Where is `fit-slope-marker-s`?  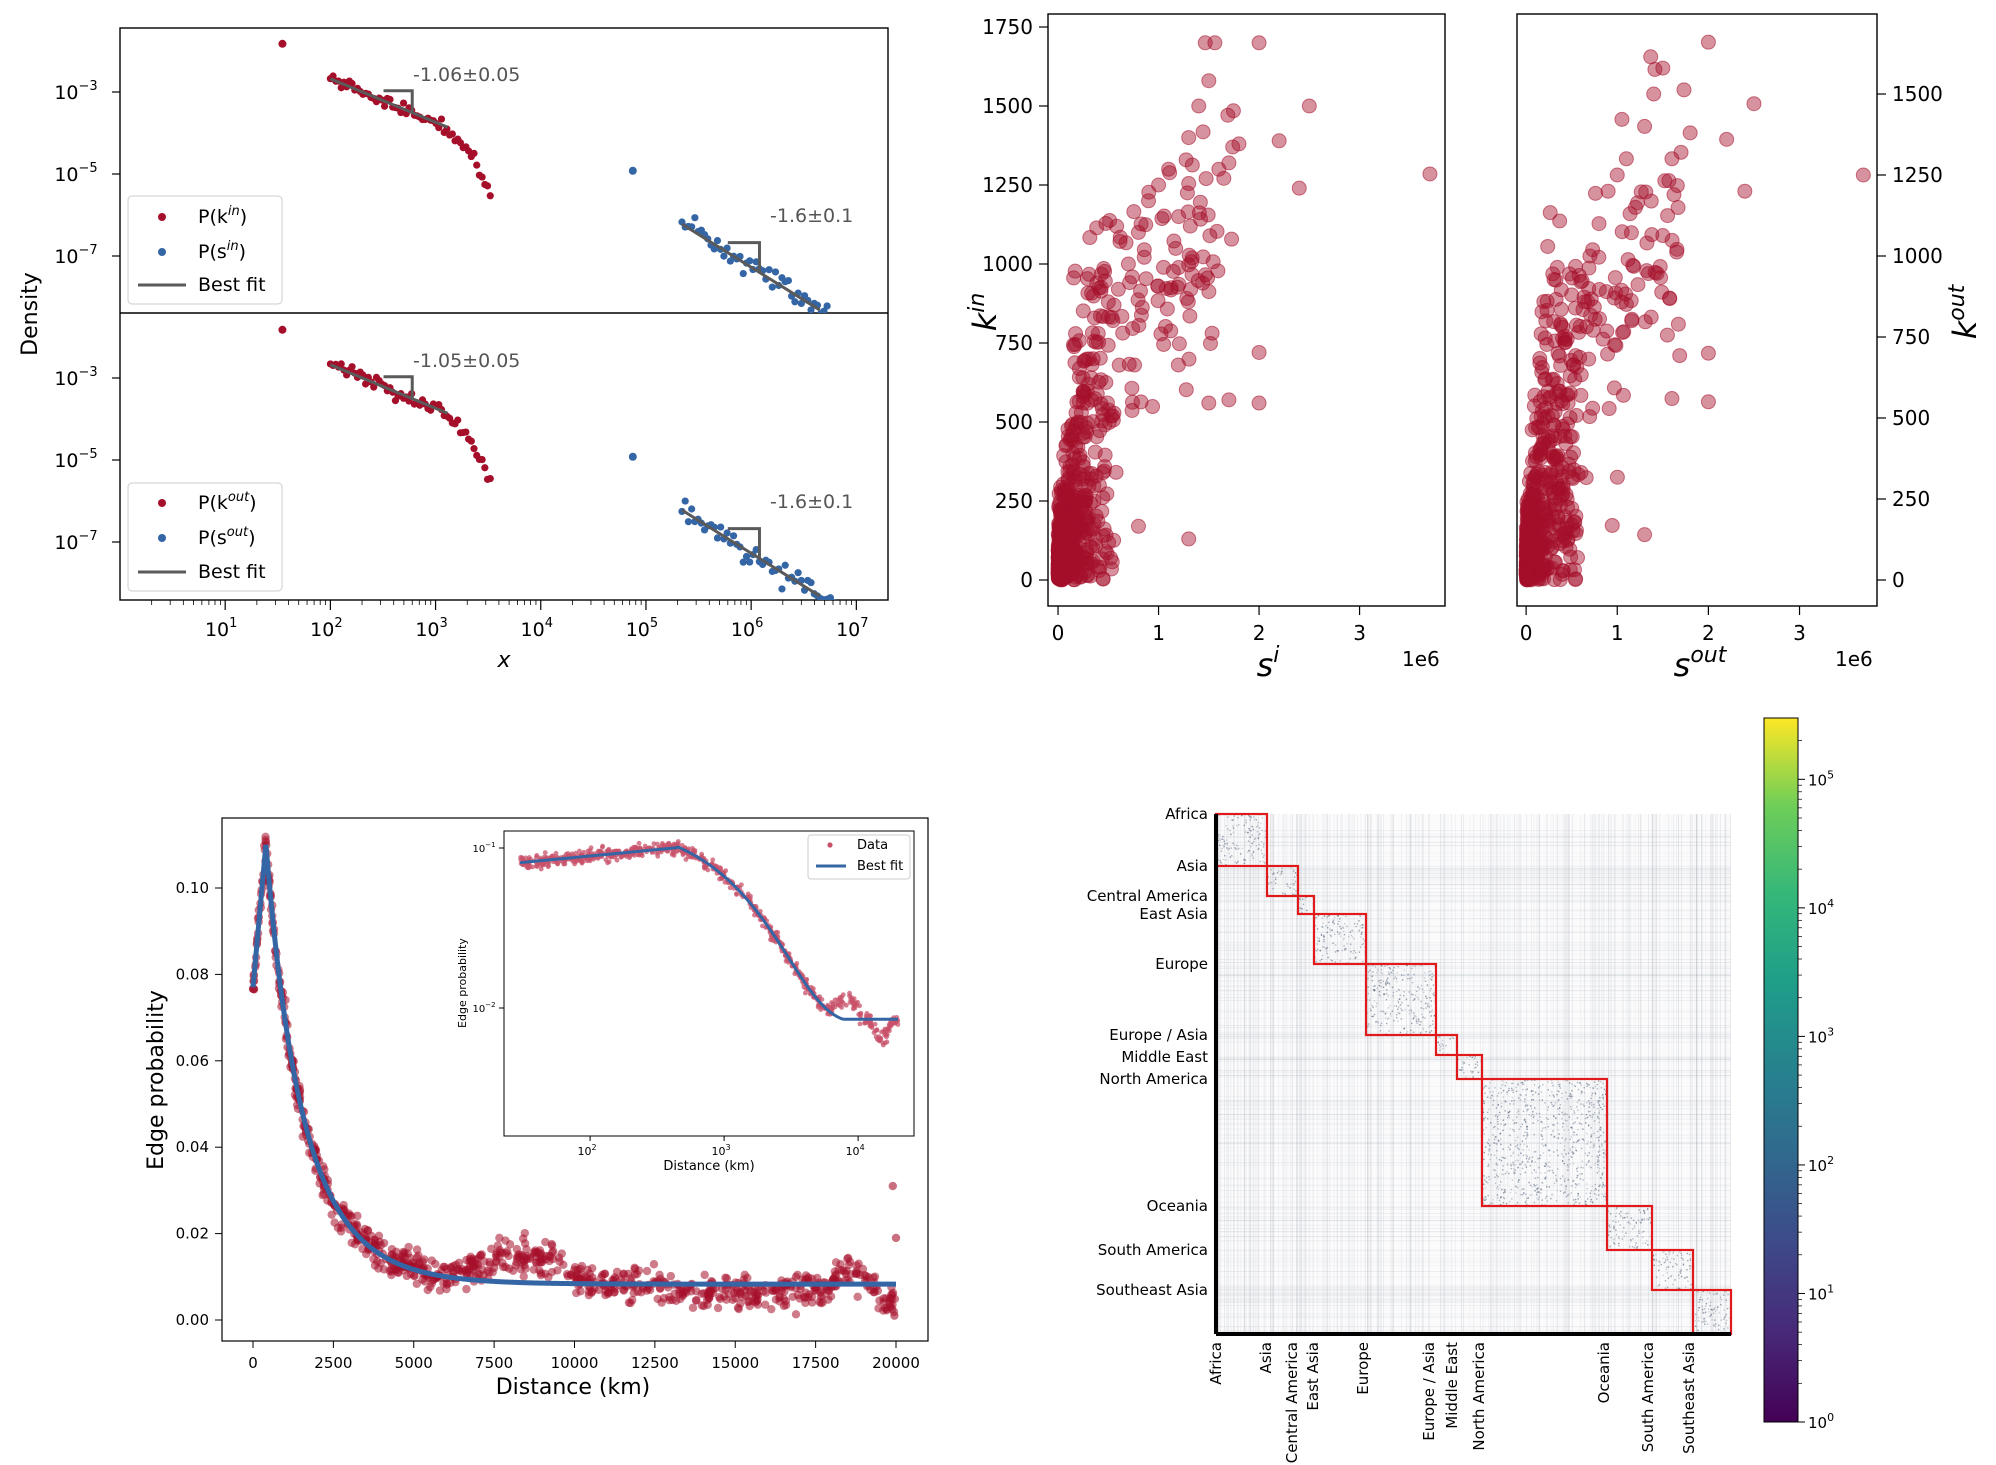
fit-slope-marker-s is located at coordinates (744, 543).